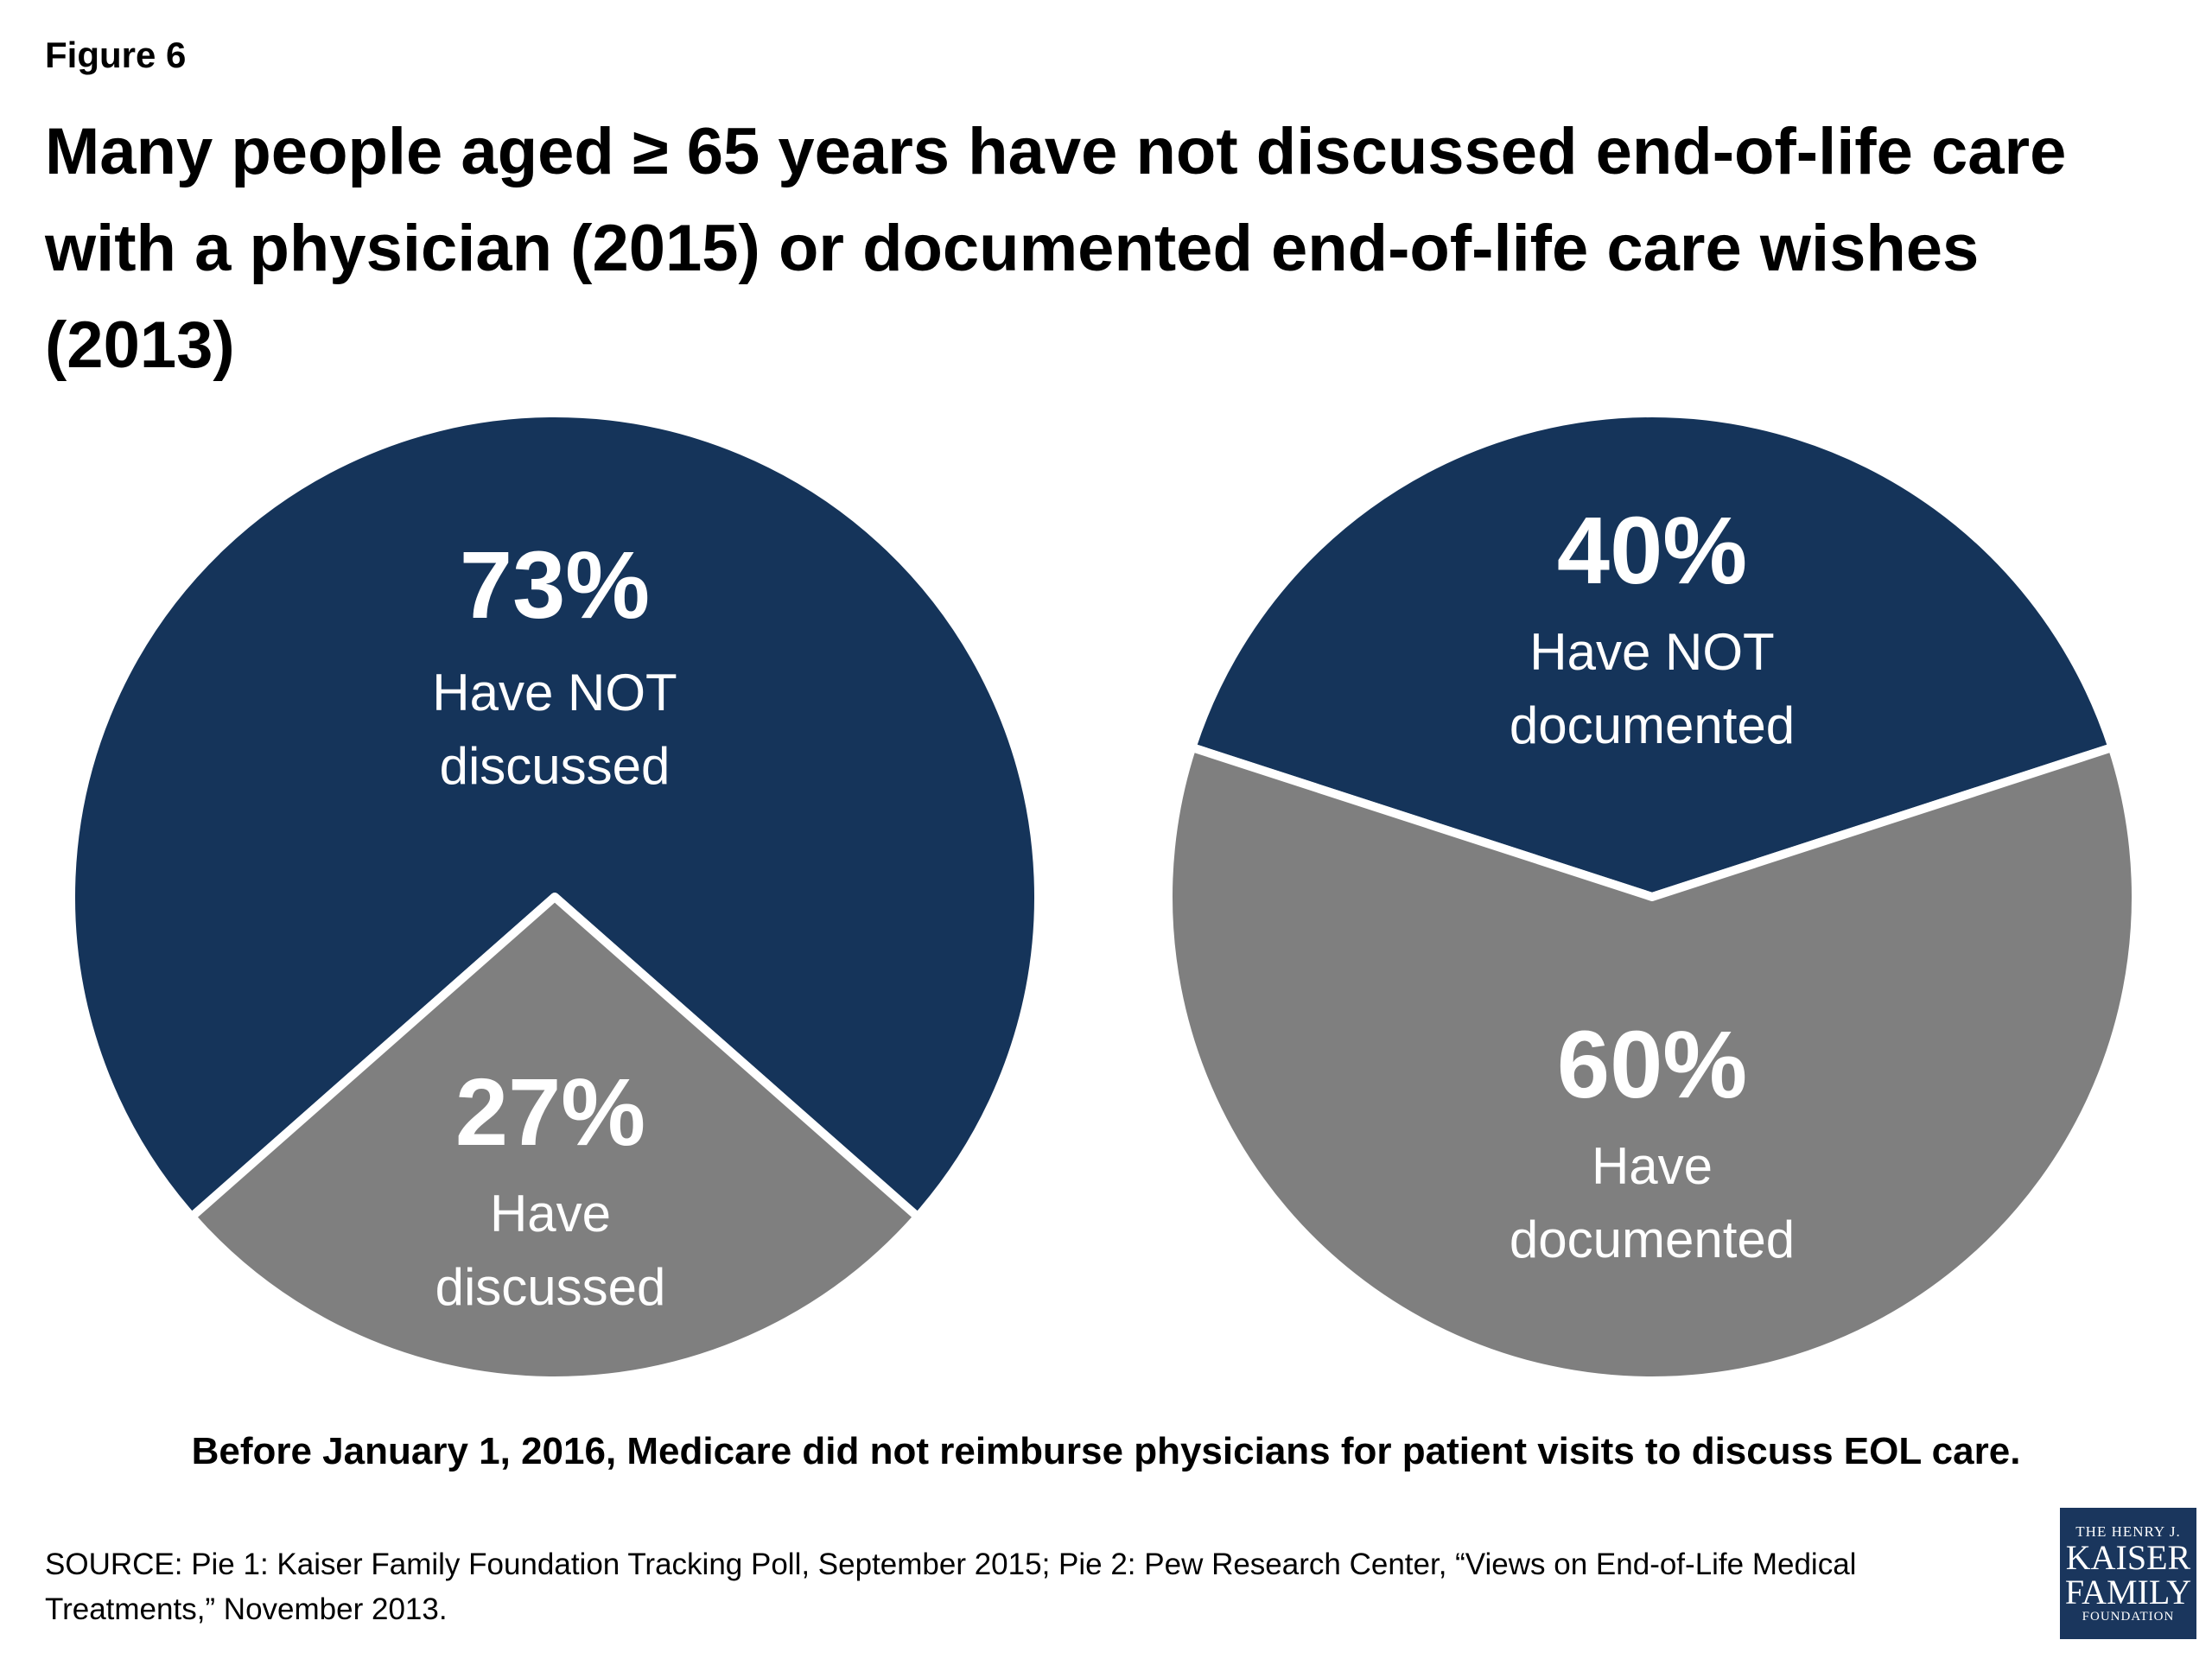 This screenshot has width=2212, height=1659. I want to click on pie1-pct-not-discussed: 73%, so click(555, 585).